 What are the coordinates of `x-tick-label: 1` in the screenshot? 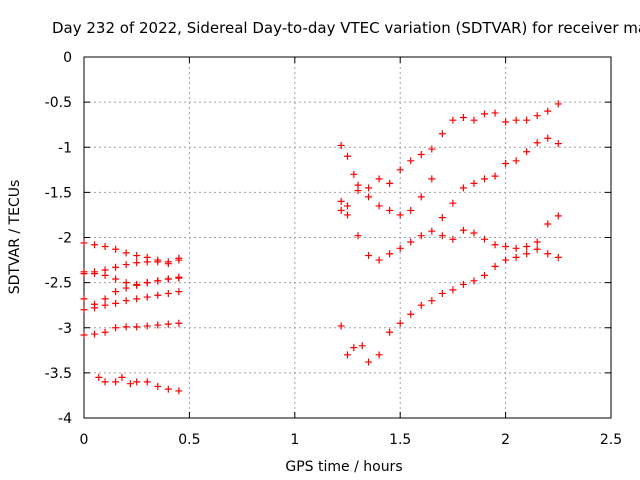 It's located at (294, 440).